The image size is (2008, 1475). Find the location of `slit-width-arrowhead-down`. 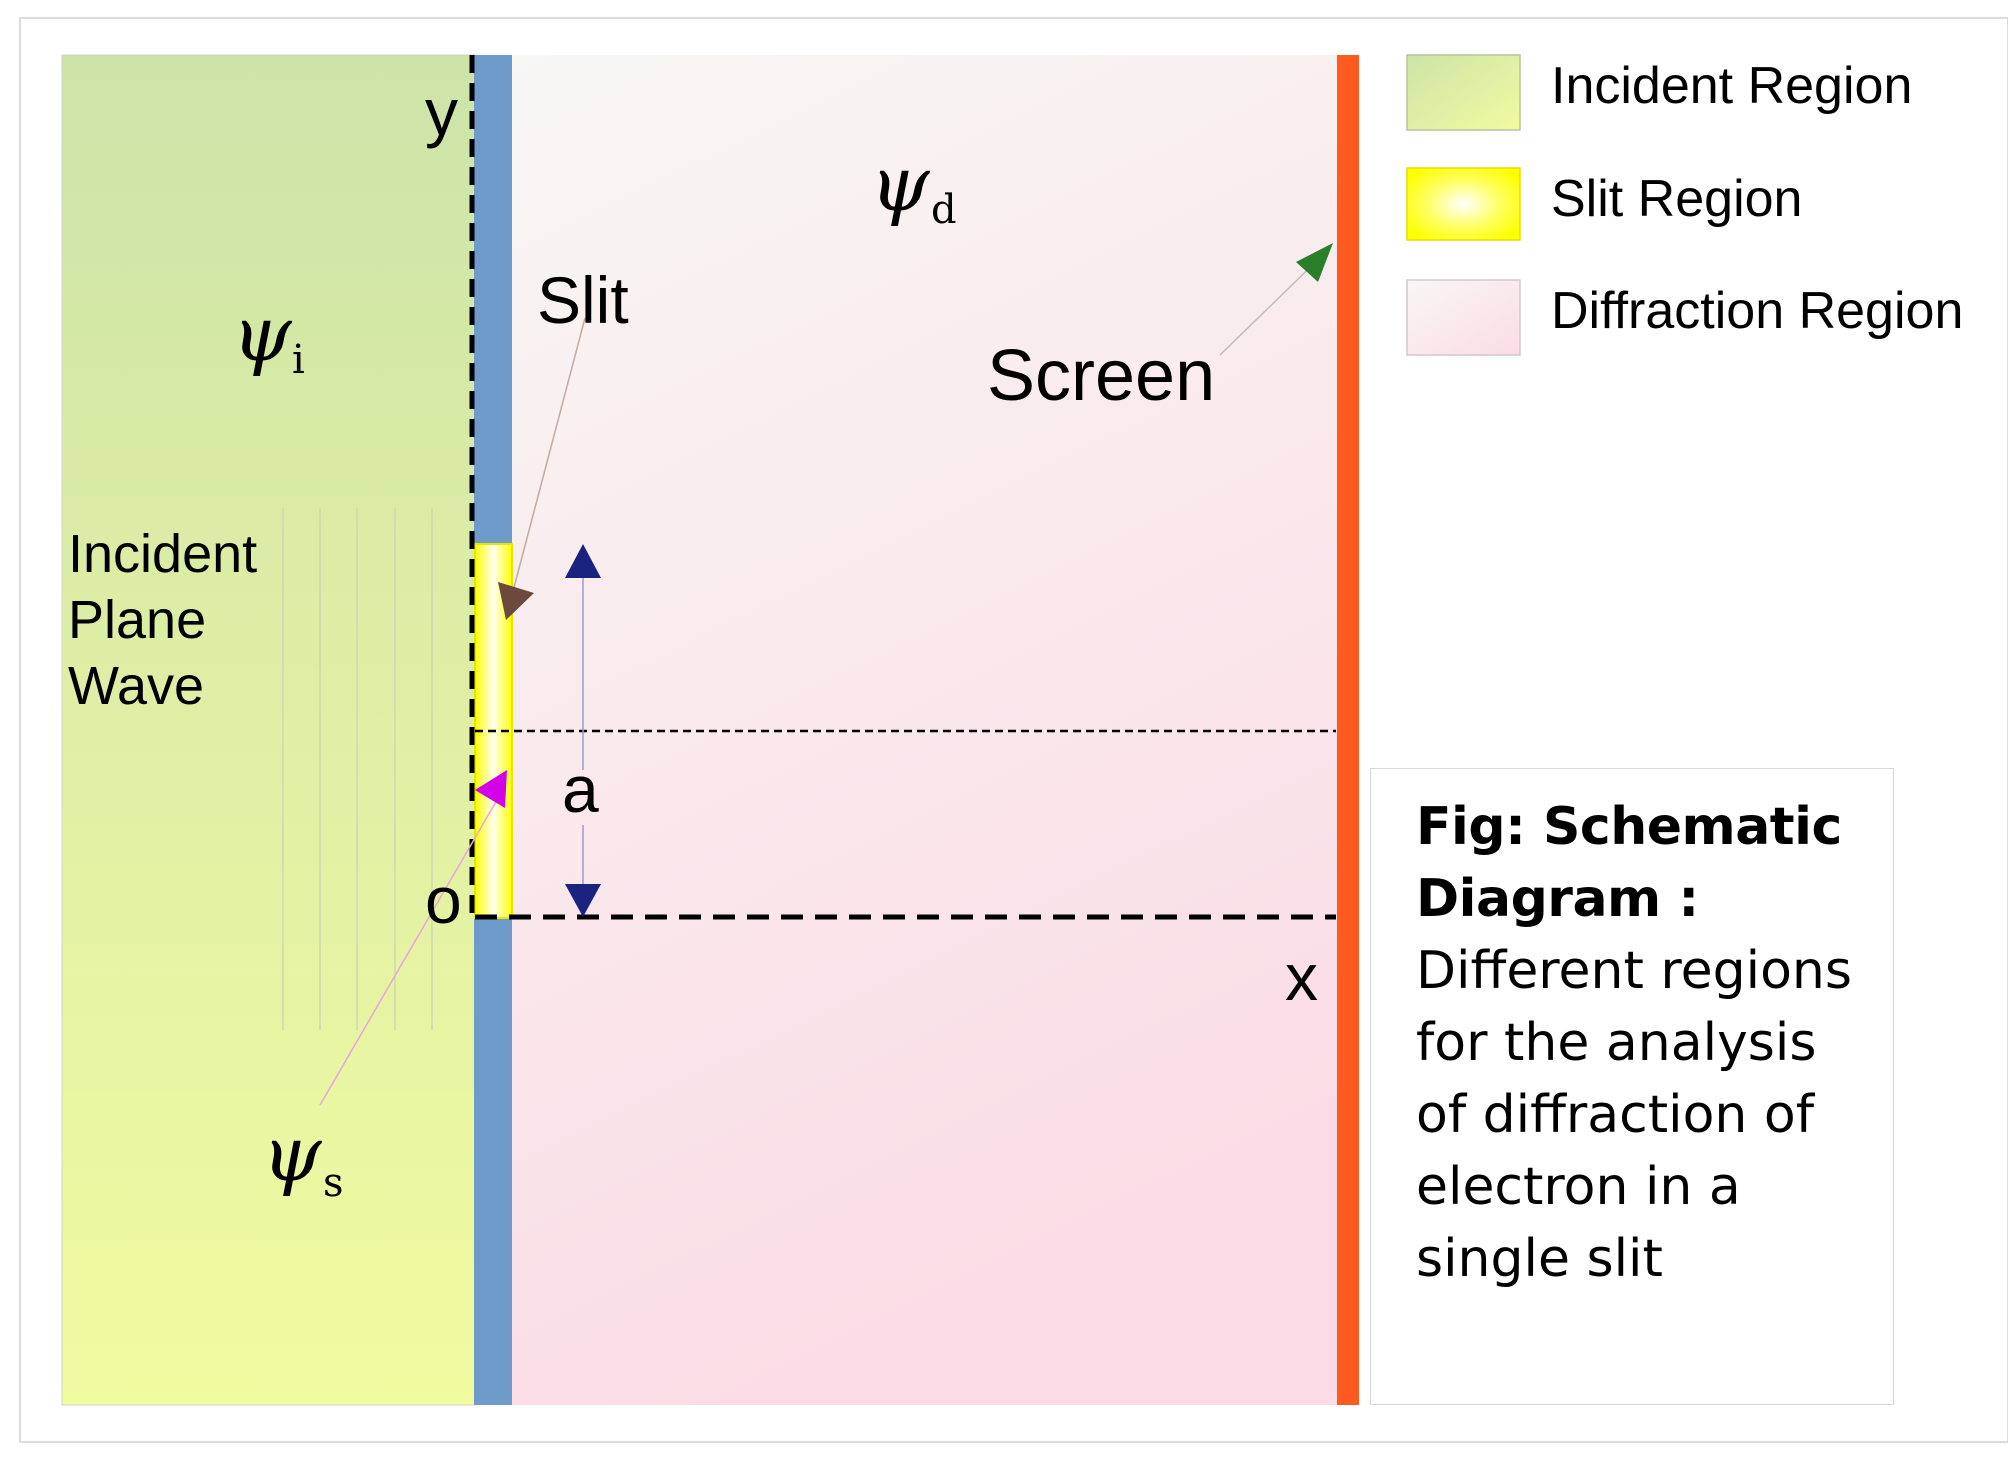

slit-width-arrowhead-down is located at coordinates (583, 900).